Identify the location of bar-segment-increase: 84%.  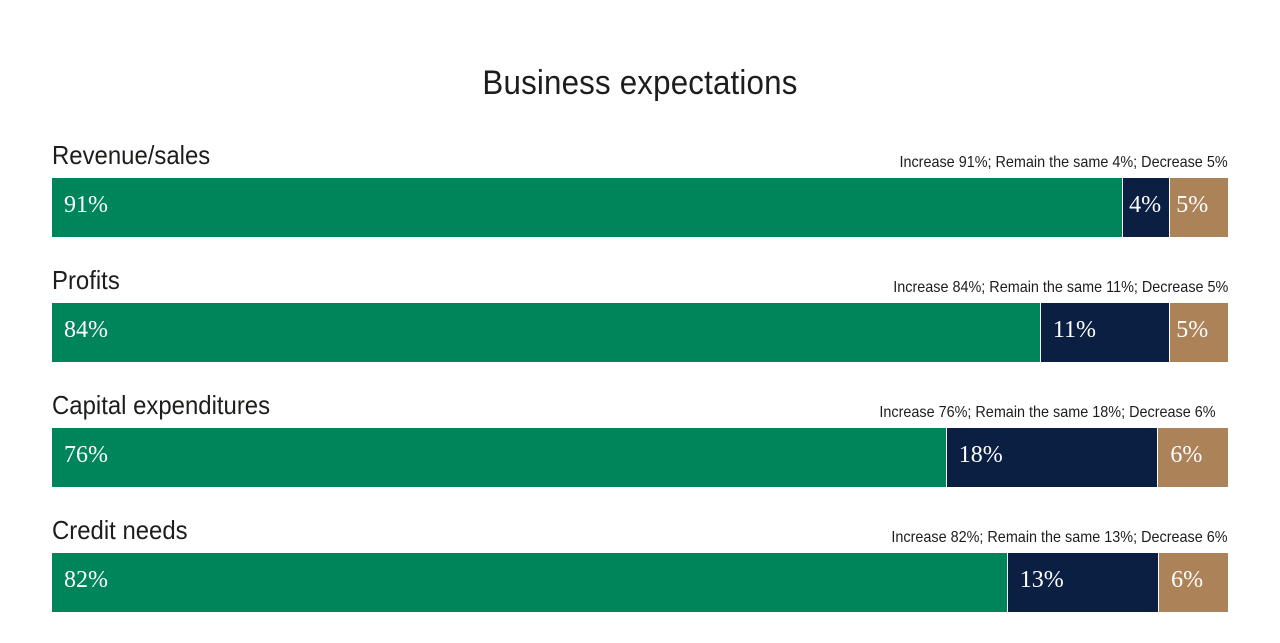
(546, 332).